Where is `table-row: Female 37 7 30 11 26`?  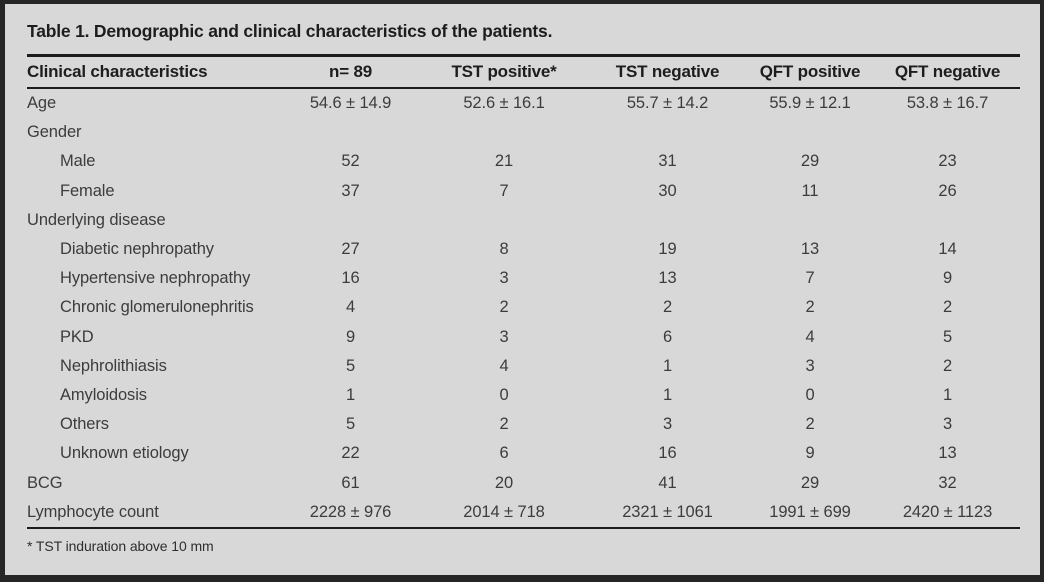
table-row: Female 37 7 30 11 26 is located at coordinates (523, 191).